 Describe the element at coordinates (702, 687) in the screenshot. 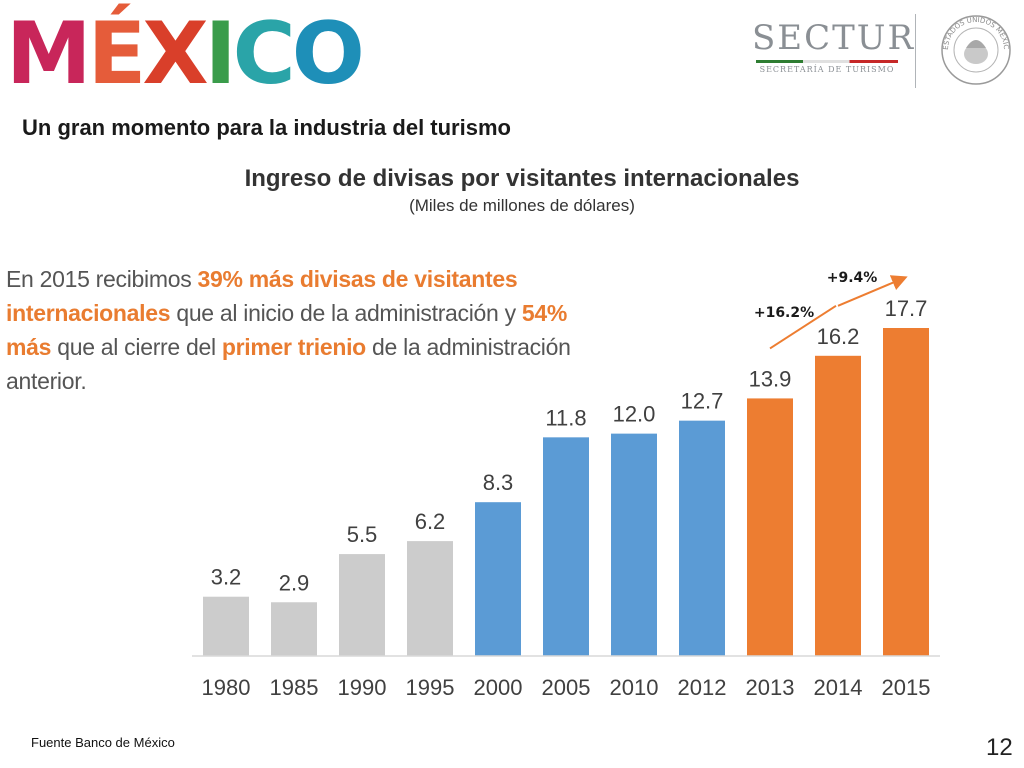

I see `x-tick-label: 2012` at that location.